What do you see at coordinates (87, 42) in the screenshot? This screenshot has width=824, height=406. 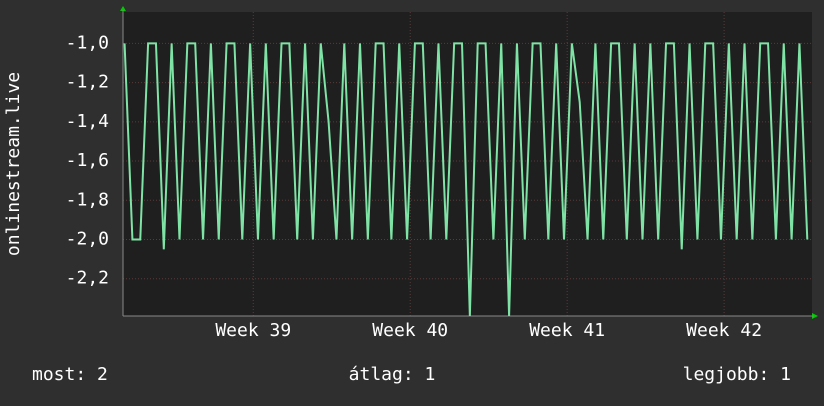 I see `y-tick-label: -1,0` at bounding box center [87, 42].